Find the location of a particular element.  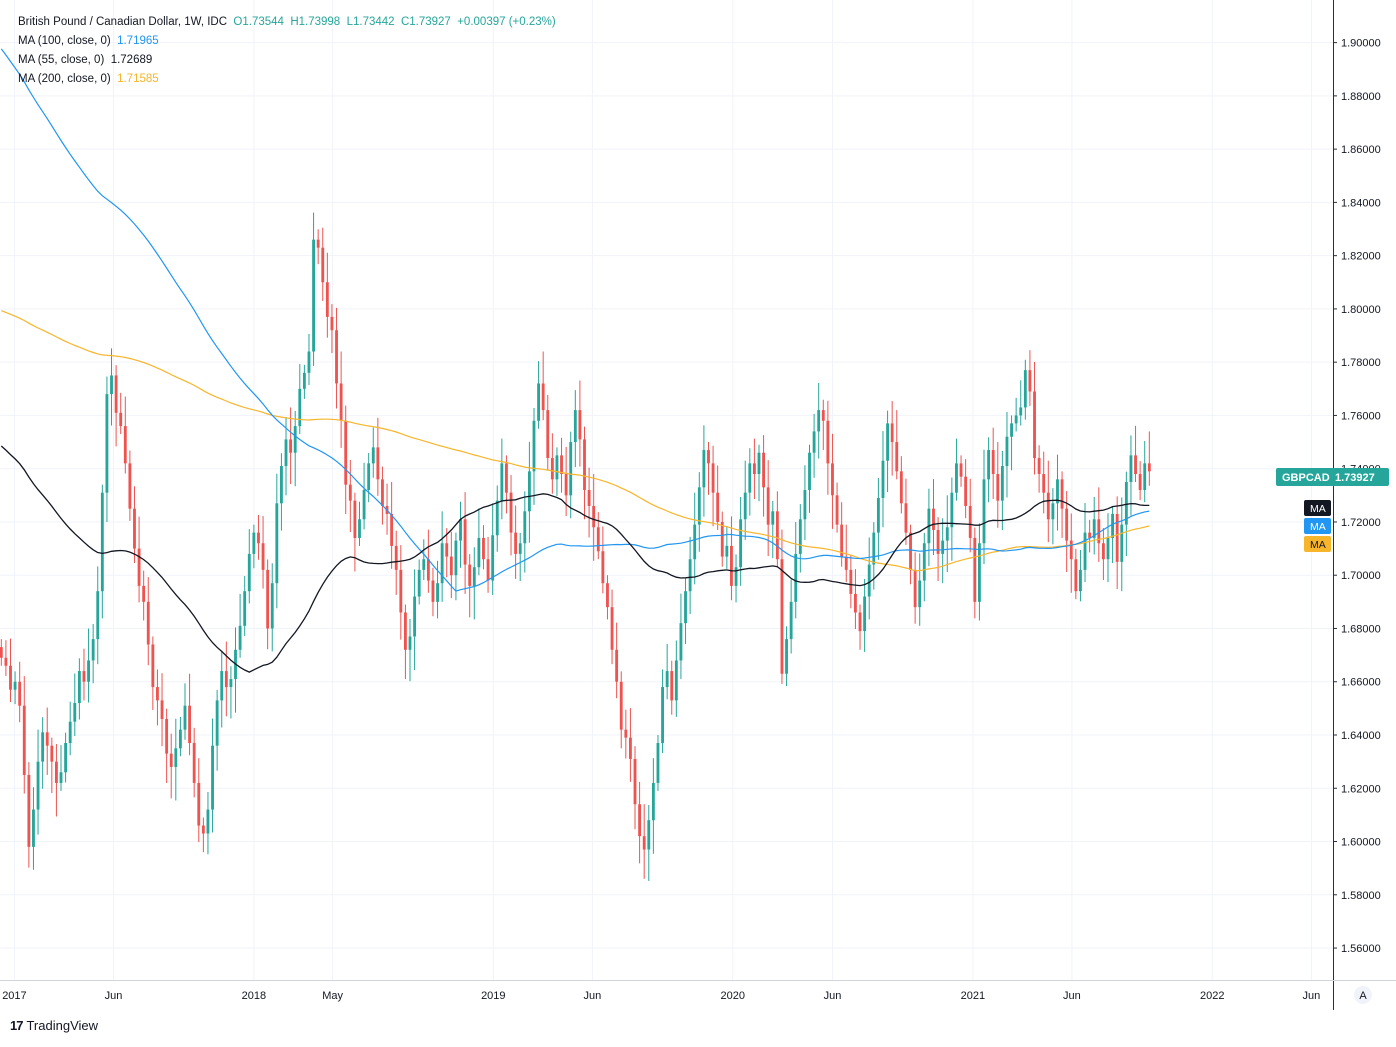

ma100-badge-bg is located at coordinates (1317, 526).